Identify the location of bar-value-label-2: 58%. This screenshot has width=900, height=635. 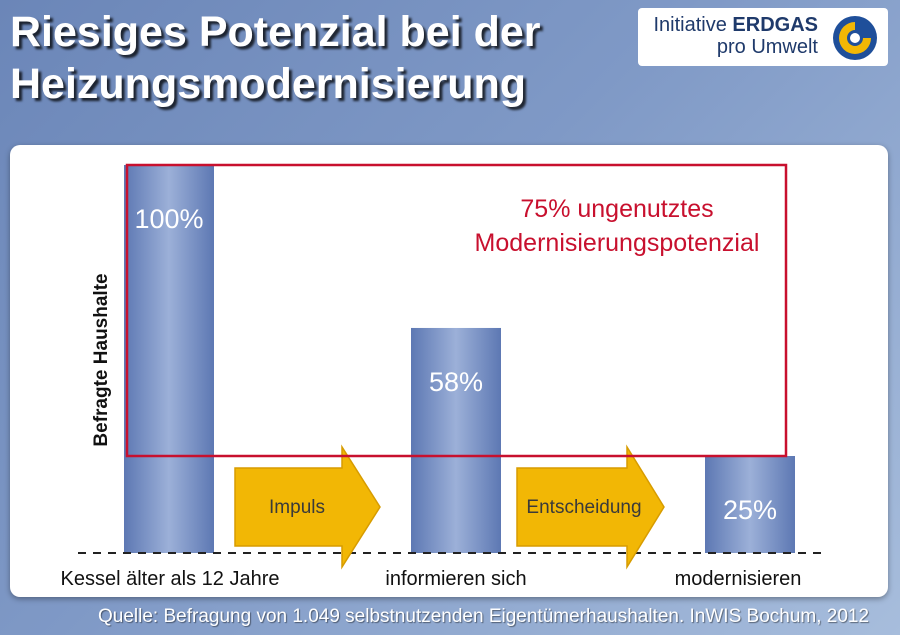
(456, 382).